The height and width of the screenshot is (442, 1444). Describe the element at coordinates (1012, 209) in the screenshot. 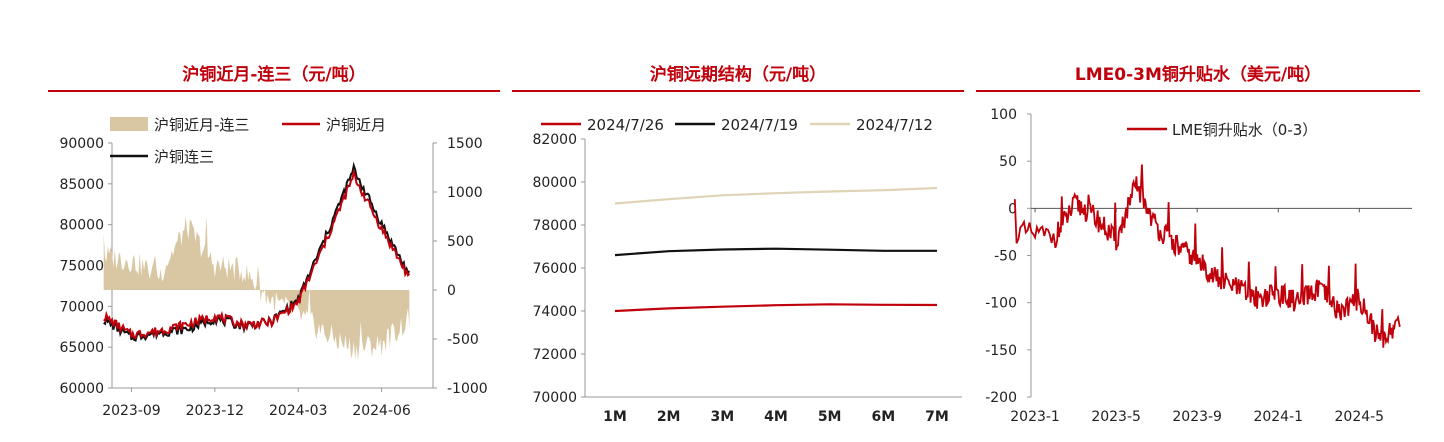

I see `y-tick-label: 0` at that location.